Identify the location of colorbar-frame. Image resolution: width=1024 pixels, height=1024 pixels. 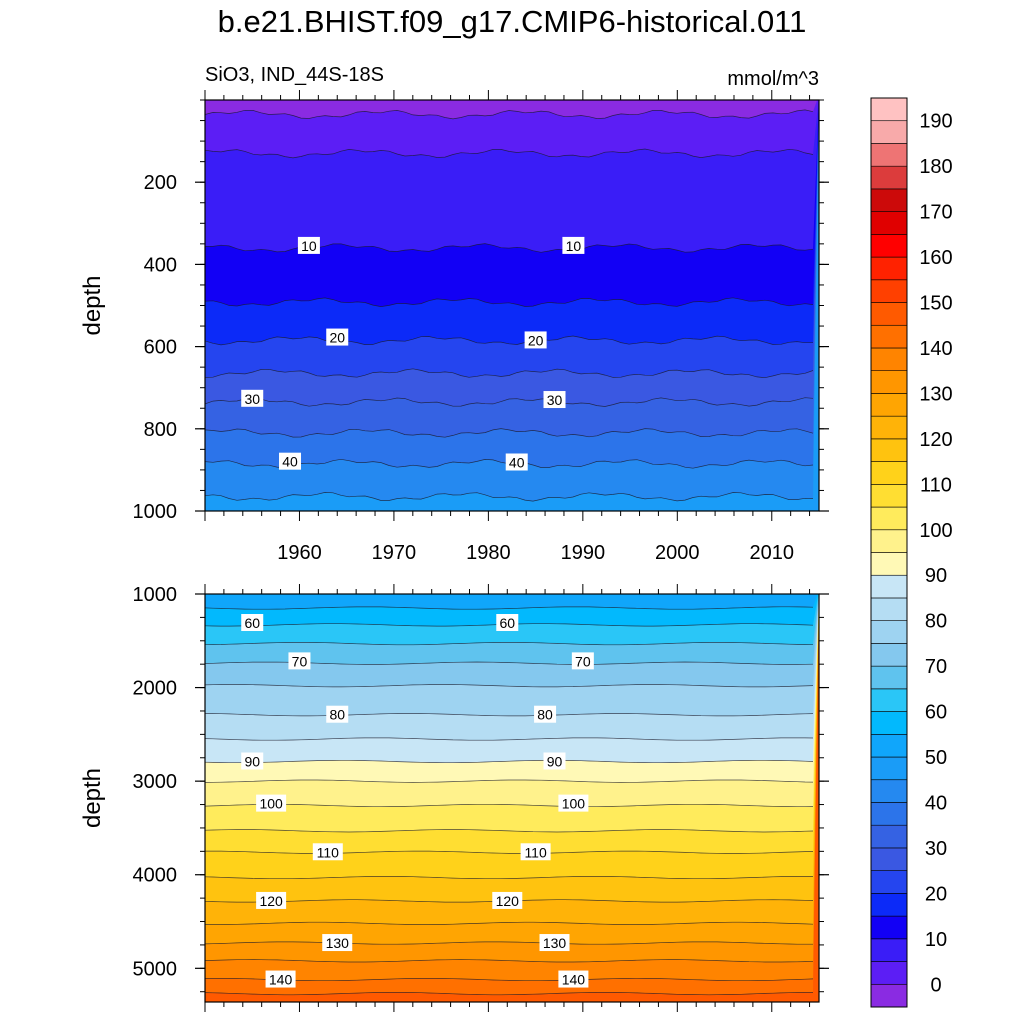
(889, 552).